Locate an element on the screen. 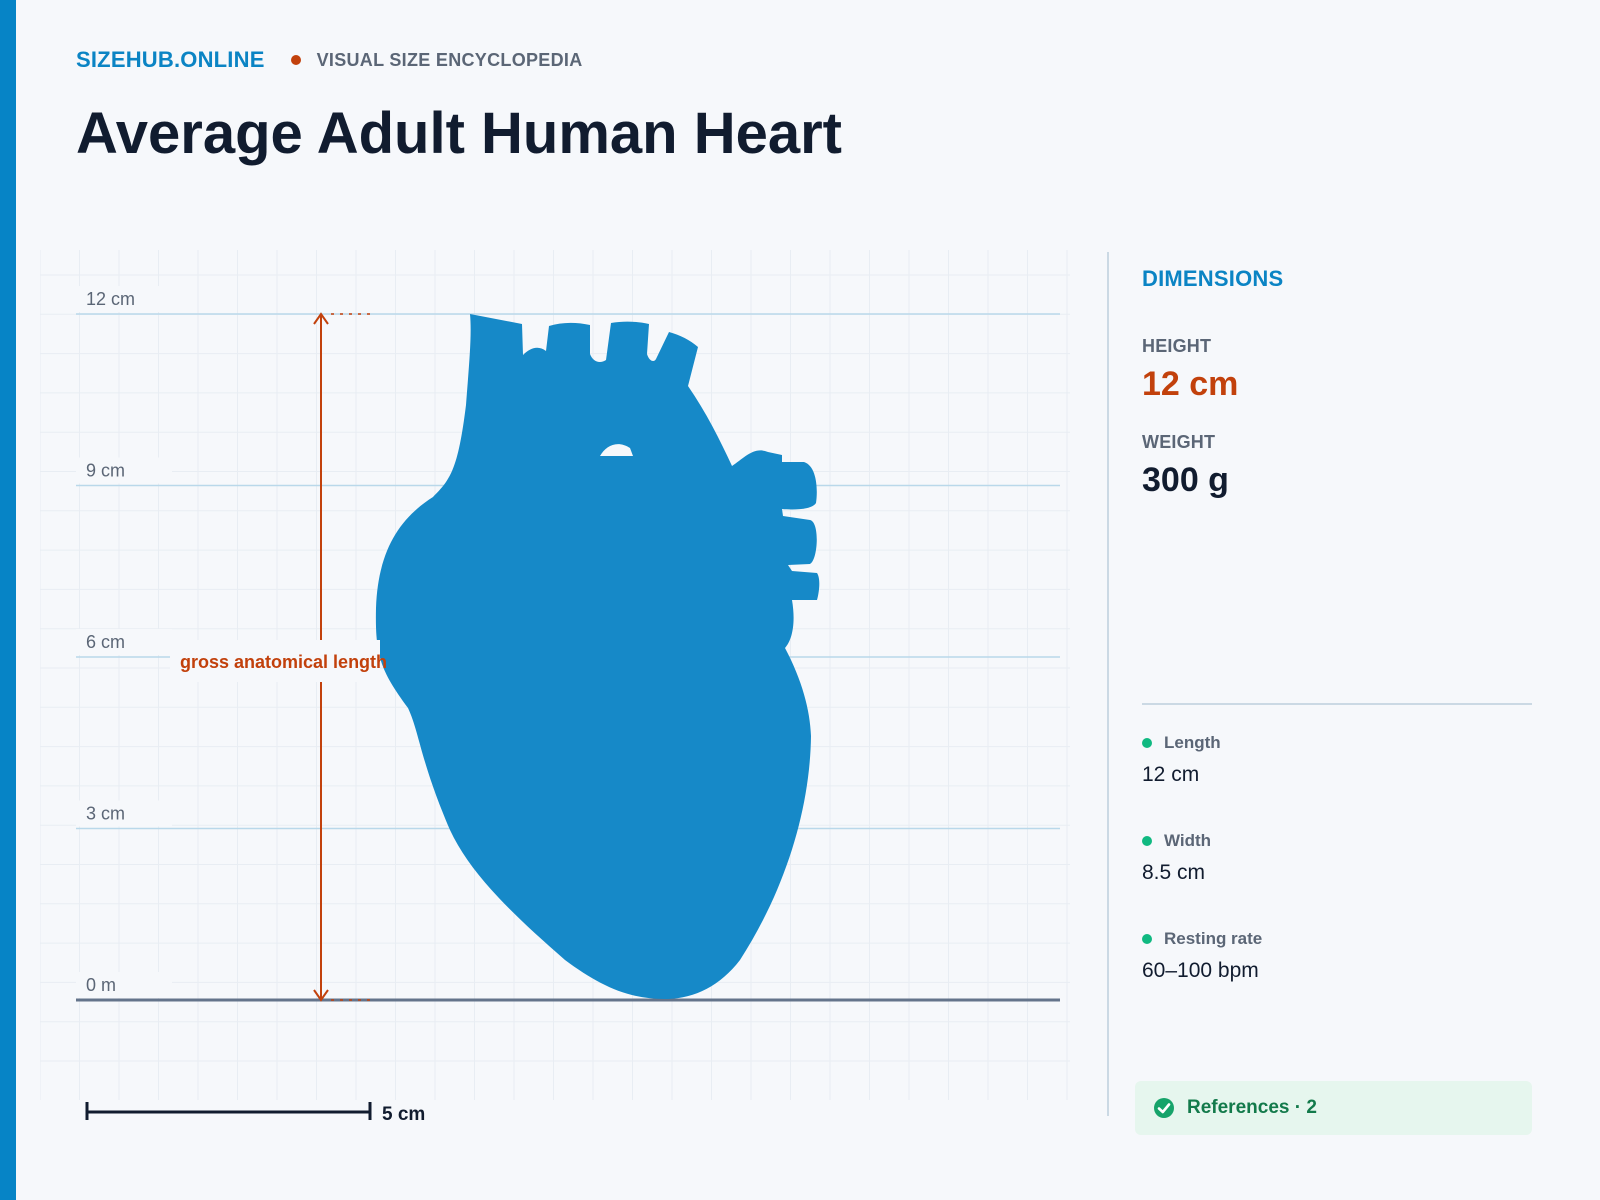 This screenshot has height=1200, width=1600. fact-label-row: Length is located at coordinates (1337, 743).